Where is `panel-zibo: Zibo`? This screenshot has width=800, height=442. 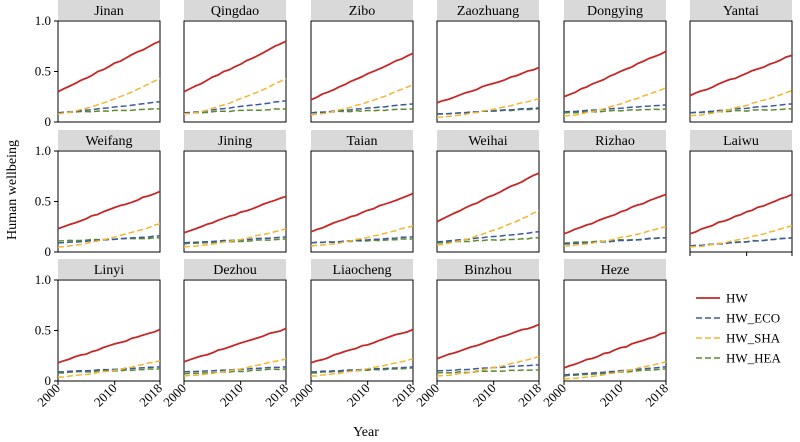 panel-zibo: Zibo is located at coordinates (362, 61).